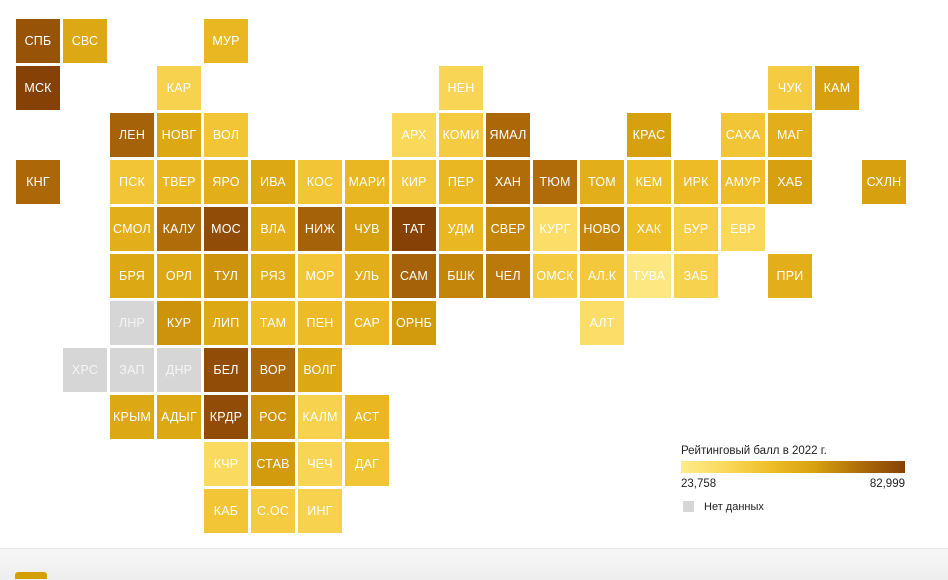  Describe the element at coordinates (179, 229) in the screenshot. I see `region-tile: КАЛУ` at that location.